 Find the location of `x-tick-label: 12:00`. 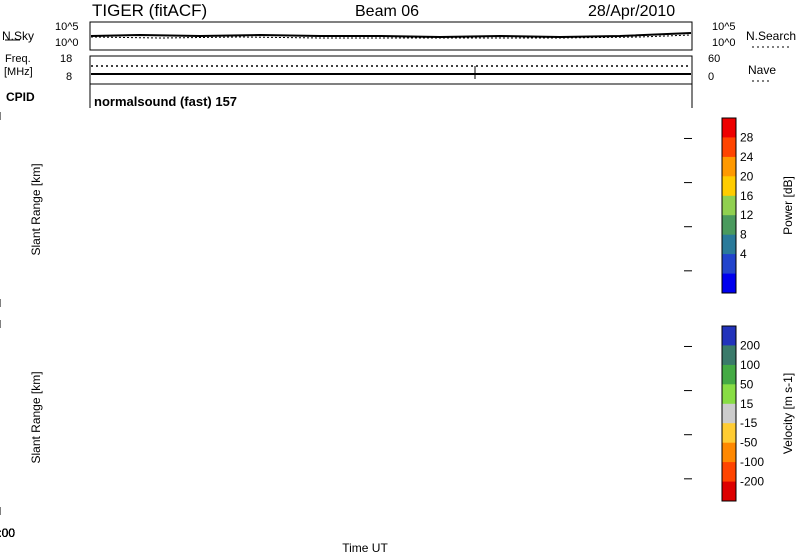

x-tick-label: 12:00 is located at coordinates (7, 533).